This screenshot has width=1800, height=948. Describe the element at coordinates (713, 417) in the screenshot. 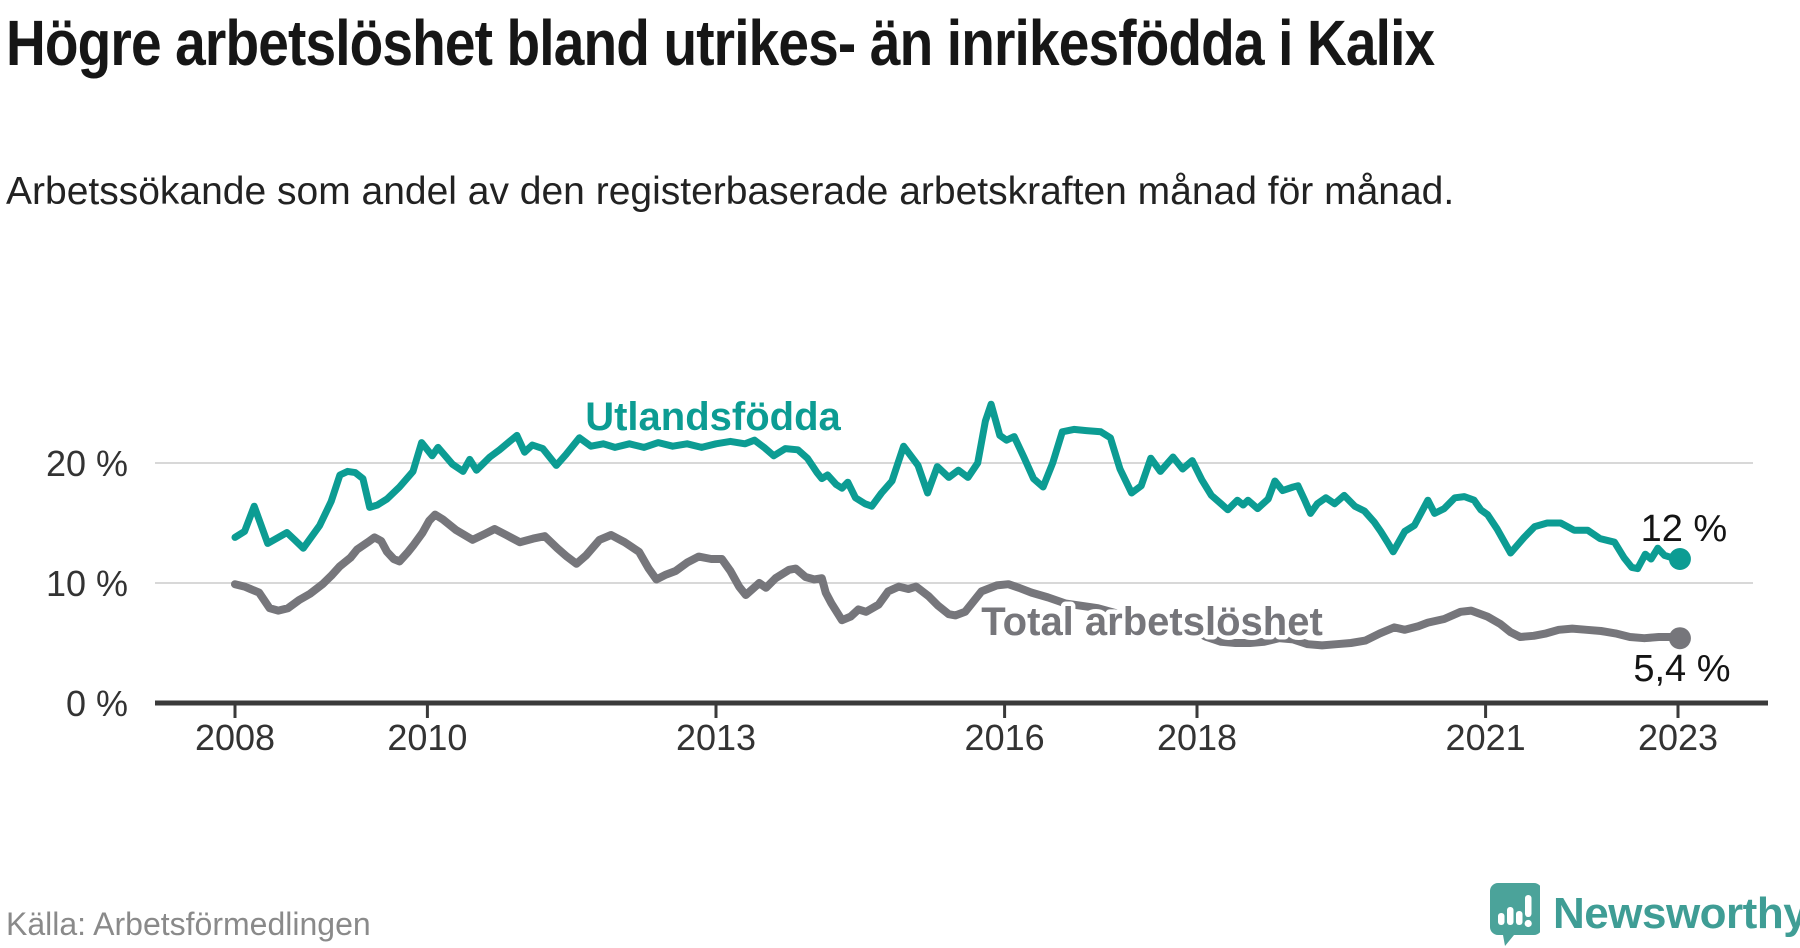

I see `series-inline-label: Utlandsfödda` at that location.